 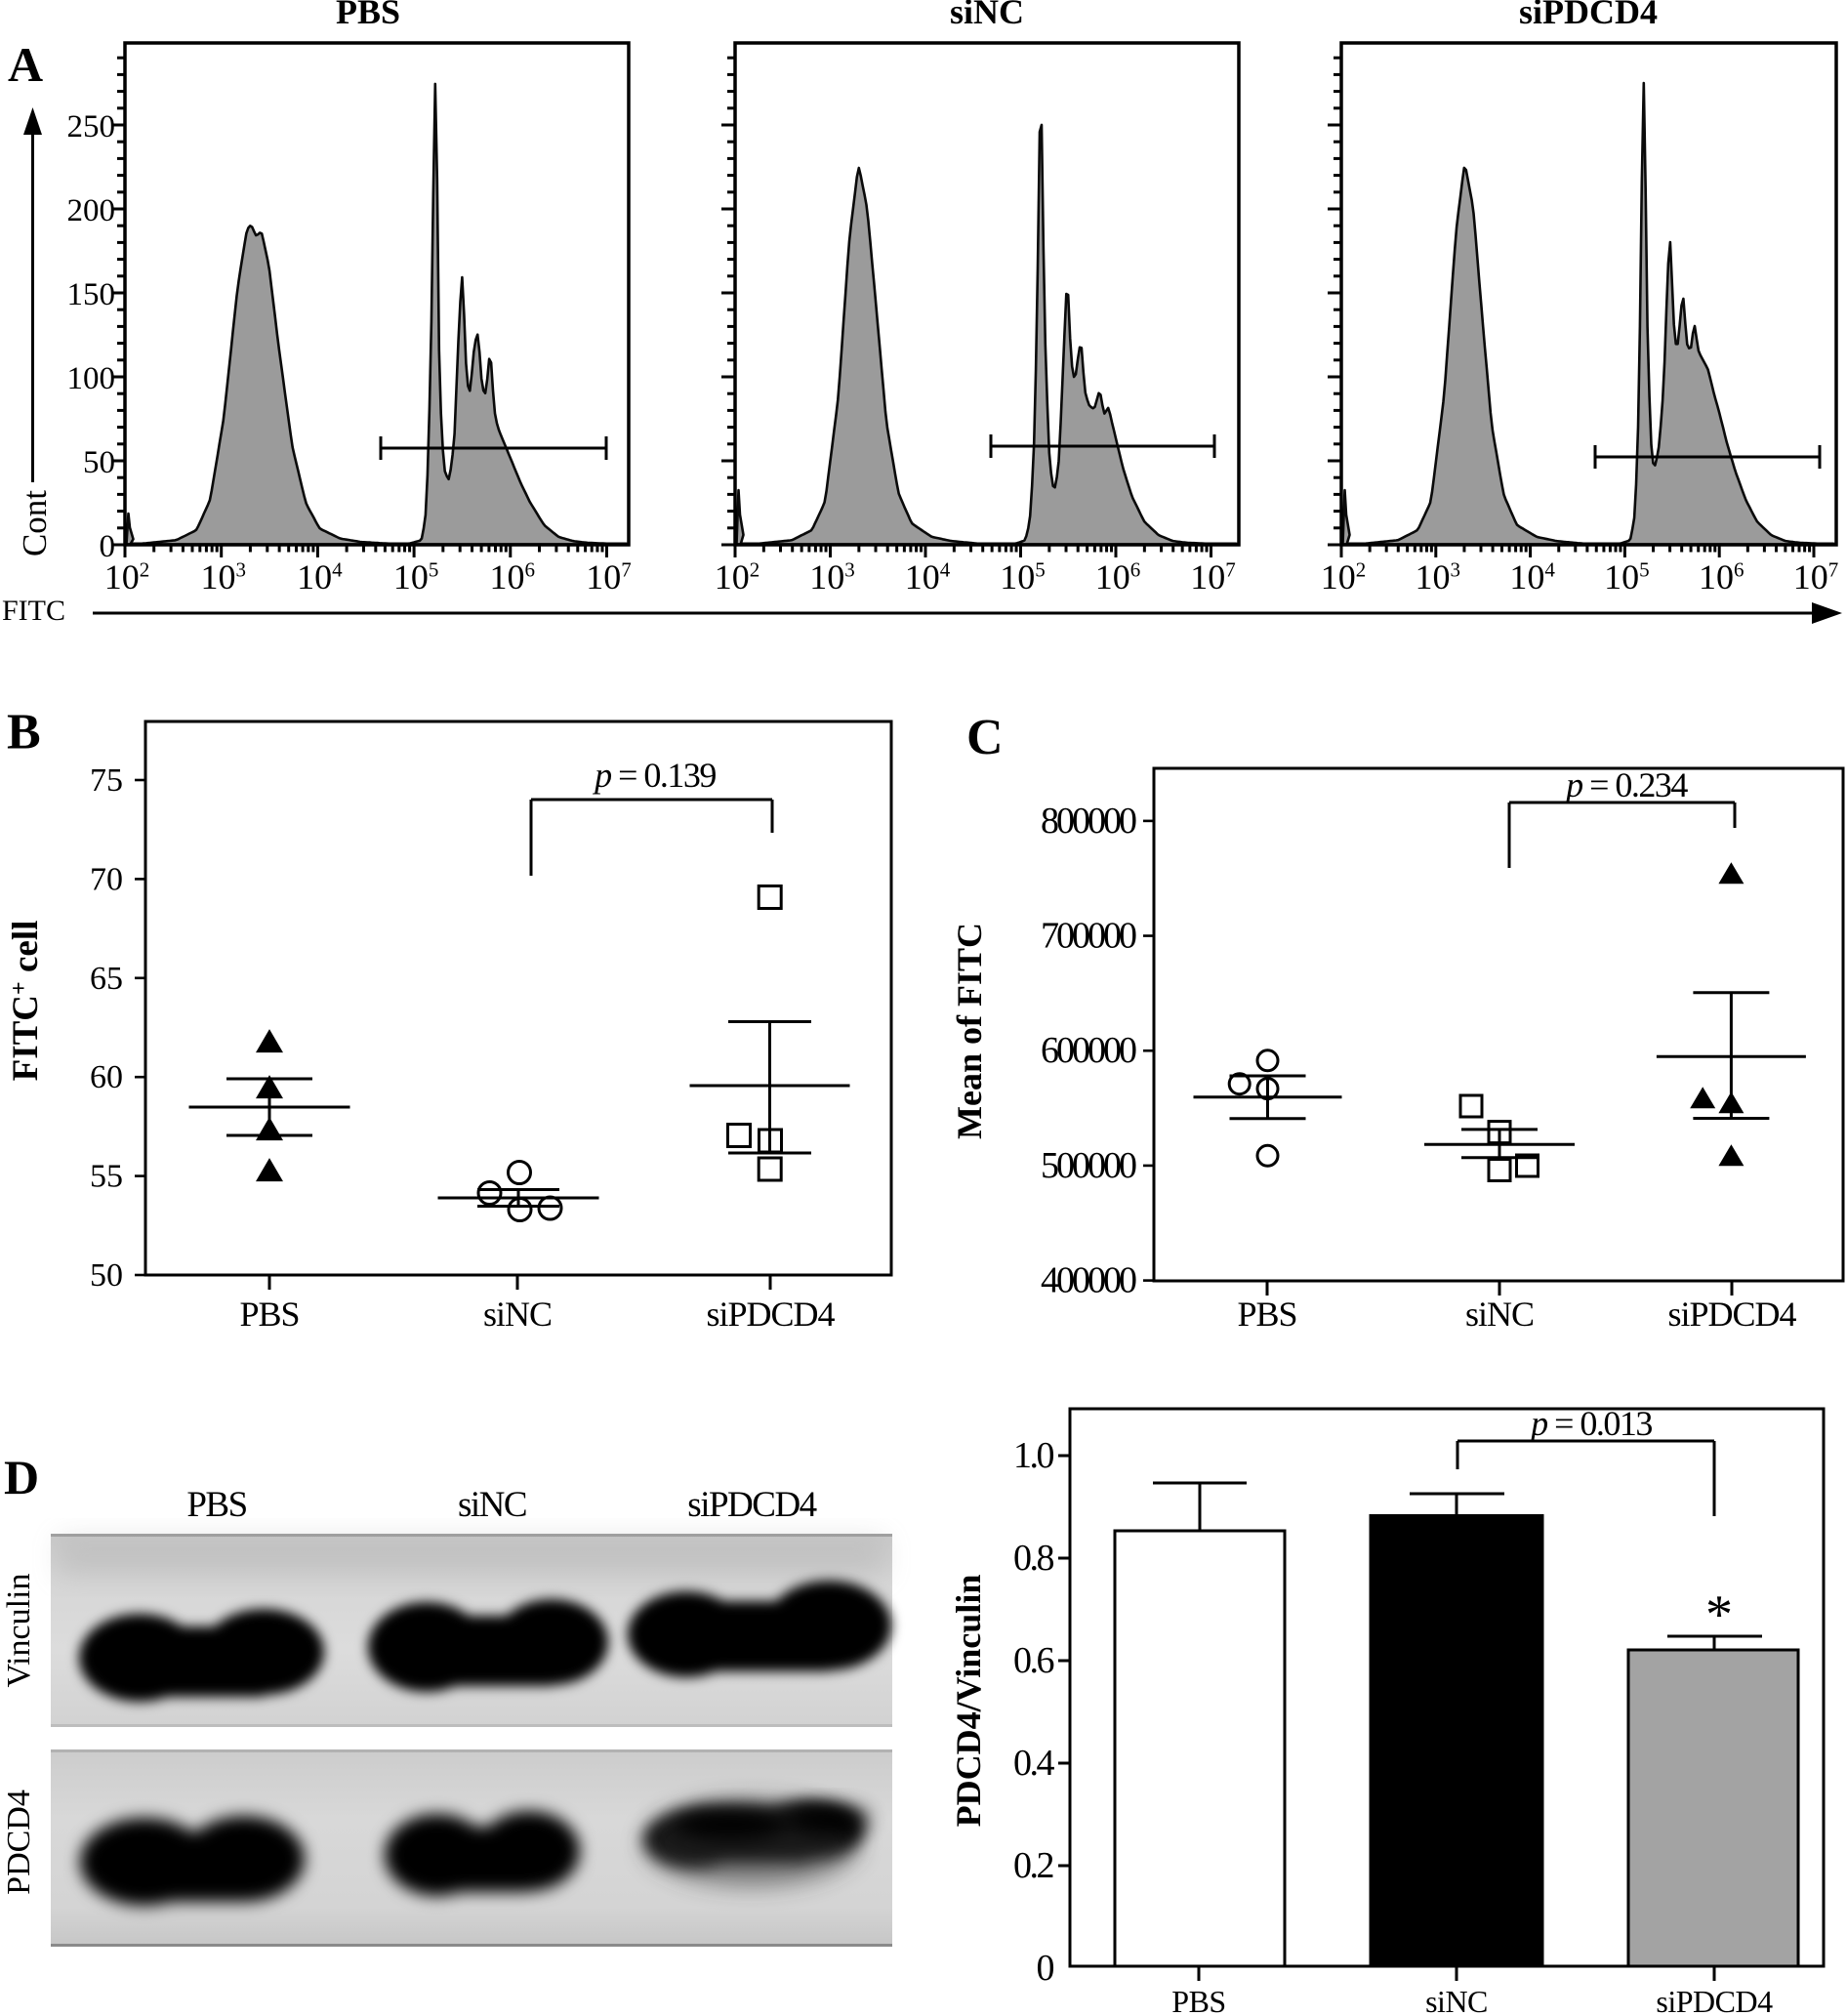 What do you see at coordinates (654, 776) in the screenshot?
I see `svg-text: p = 0.139` at bounding box center [654, 776].